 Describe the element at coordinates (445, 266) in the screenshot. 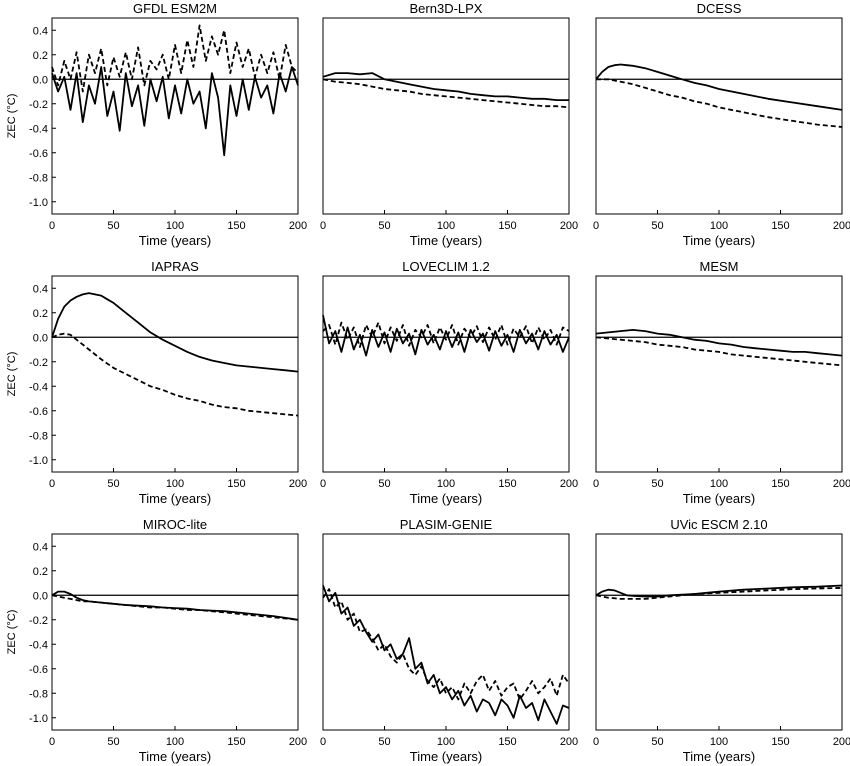

I see `panel-title: LOVECLIM 1.2` at that location.